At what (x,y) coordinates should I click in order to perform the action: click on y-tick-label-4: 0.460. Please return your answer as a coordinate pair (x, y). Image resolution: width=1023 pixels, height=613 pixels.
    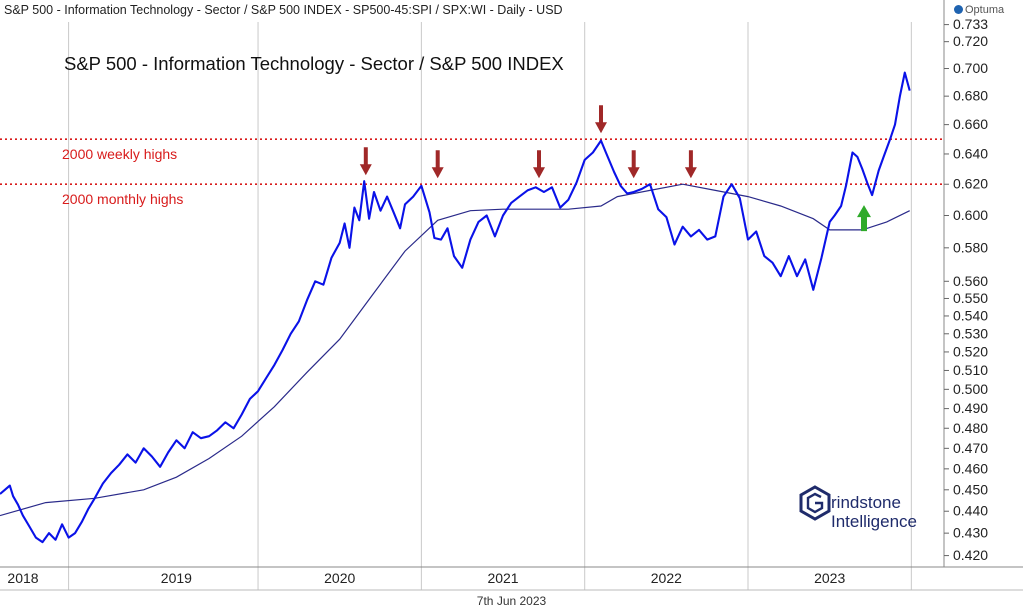
    Looking at the image, I should click on (970, 468).